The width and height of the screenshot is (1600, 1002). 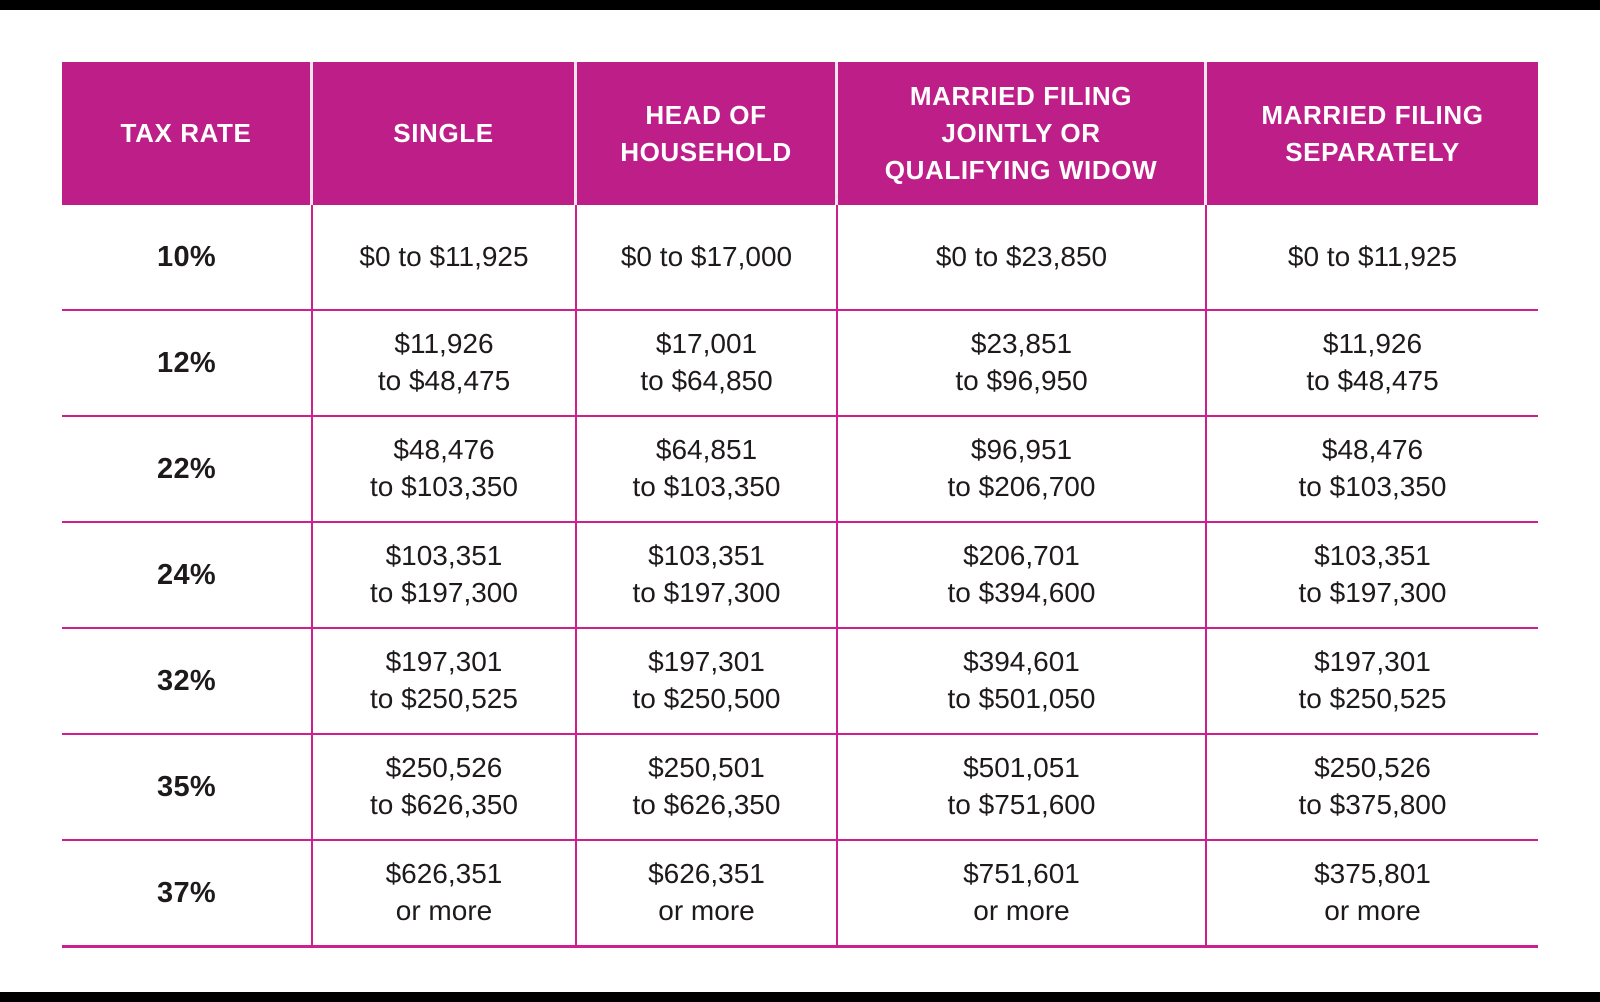 What do you see at coordinates (445, 469) in the screenshot?
I see `bracket-cell-single: $48,476 to $103,350` at bounding box center [445, 469].